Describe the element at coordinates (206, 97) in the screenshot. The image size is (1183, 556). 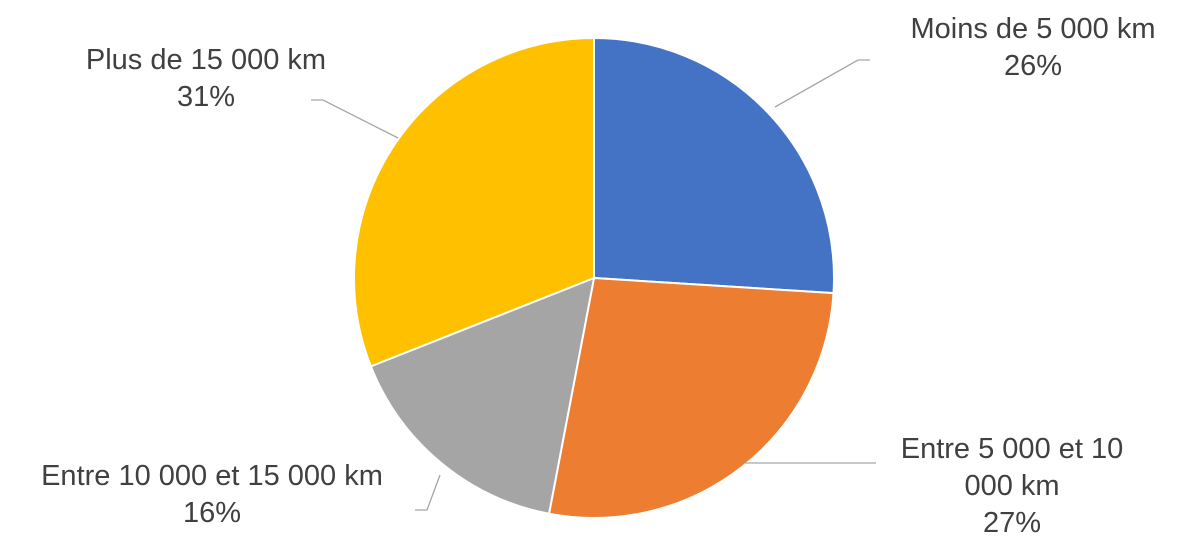
I see `slice-4-percent-label: 31%` at that location.